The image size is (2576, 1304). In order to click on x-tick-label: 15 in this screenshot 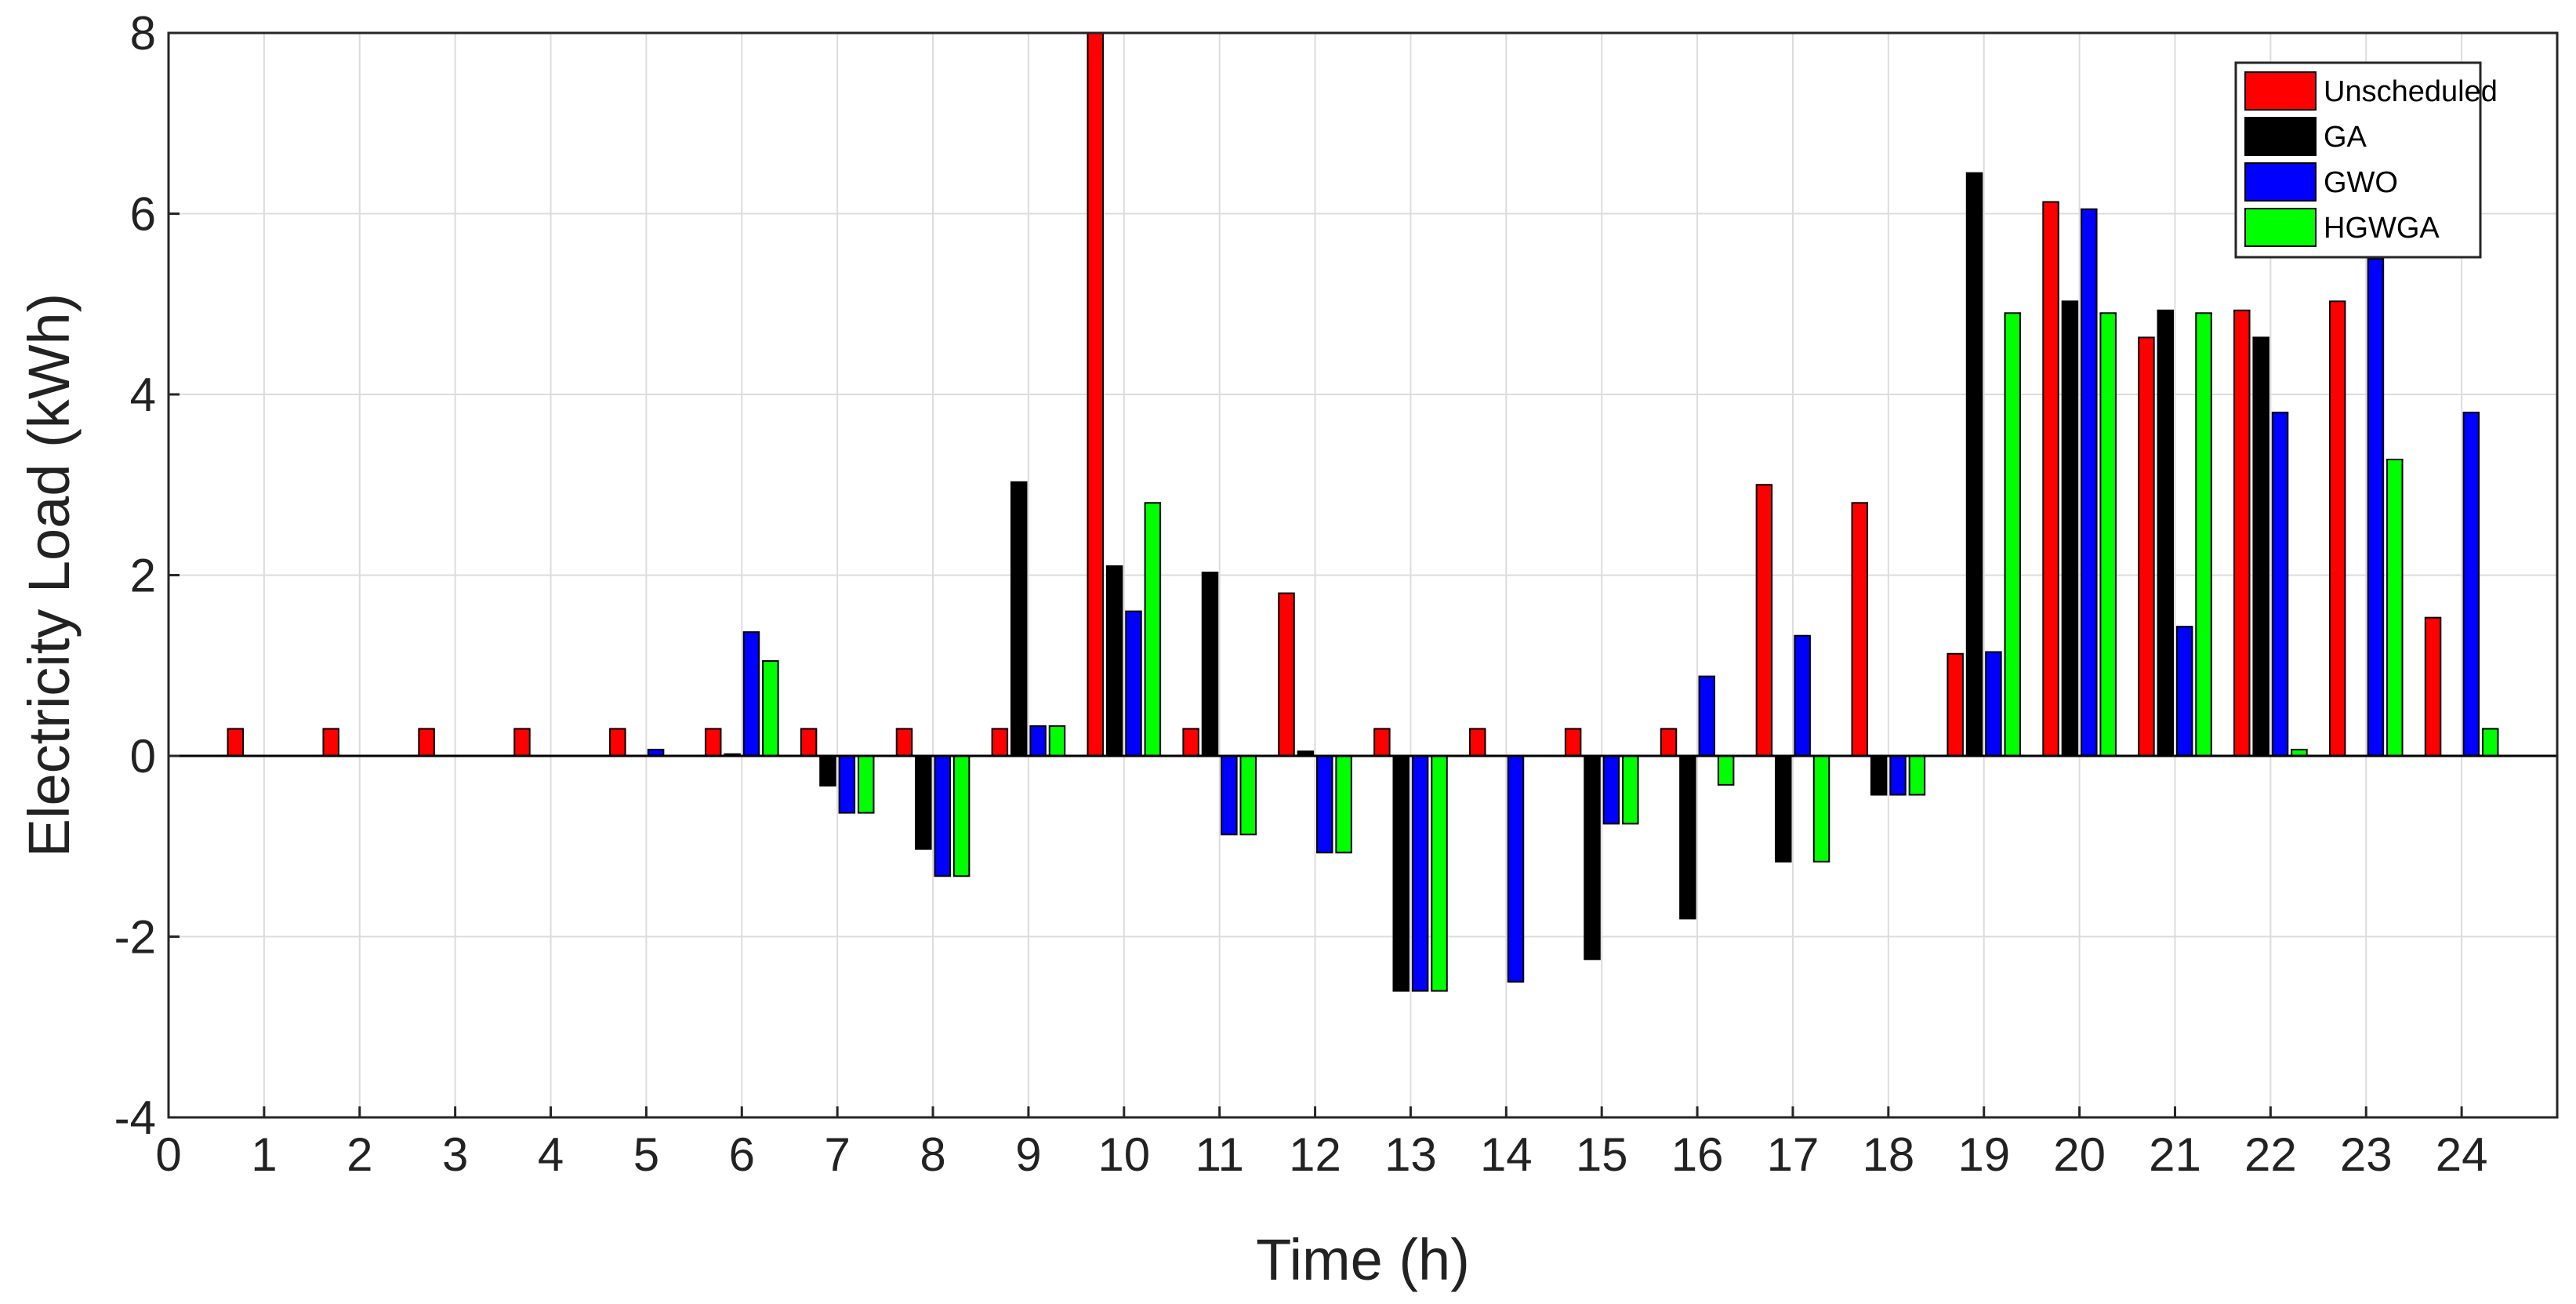, I will do `click(1602, 1154)`.